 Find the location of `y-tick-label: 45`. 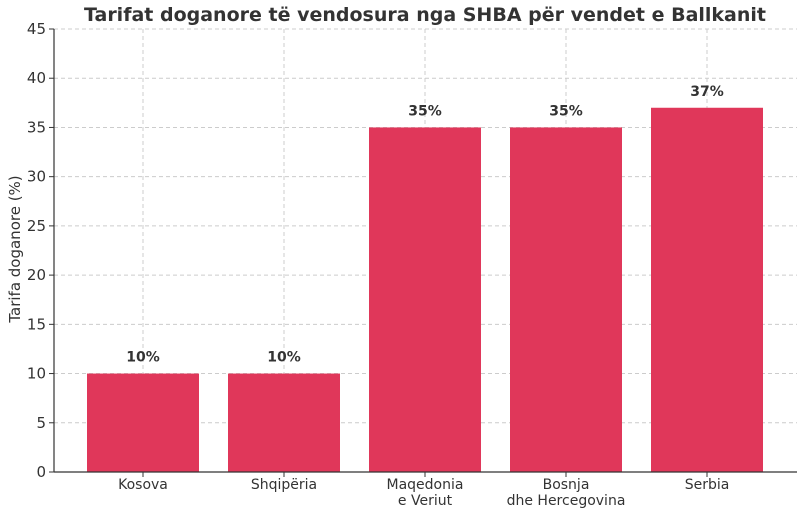

y-tick-label: 45 is located at coordinates (36, 29).